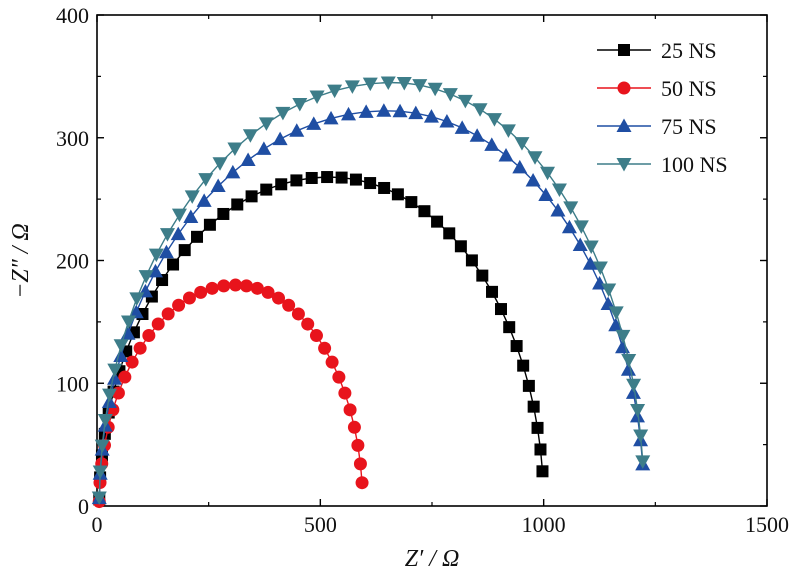 This screenshot has height=580, width=800. I want to click on legend-item: 25 NS, so click(657, 50).